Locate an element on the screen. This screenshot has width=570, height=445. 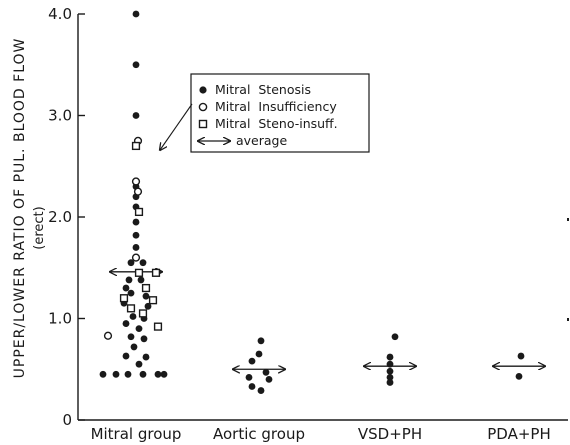
legend-marker-filled-circle is located at coordinates (203, 90).